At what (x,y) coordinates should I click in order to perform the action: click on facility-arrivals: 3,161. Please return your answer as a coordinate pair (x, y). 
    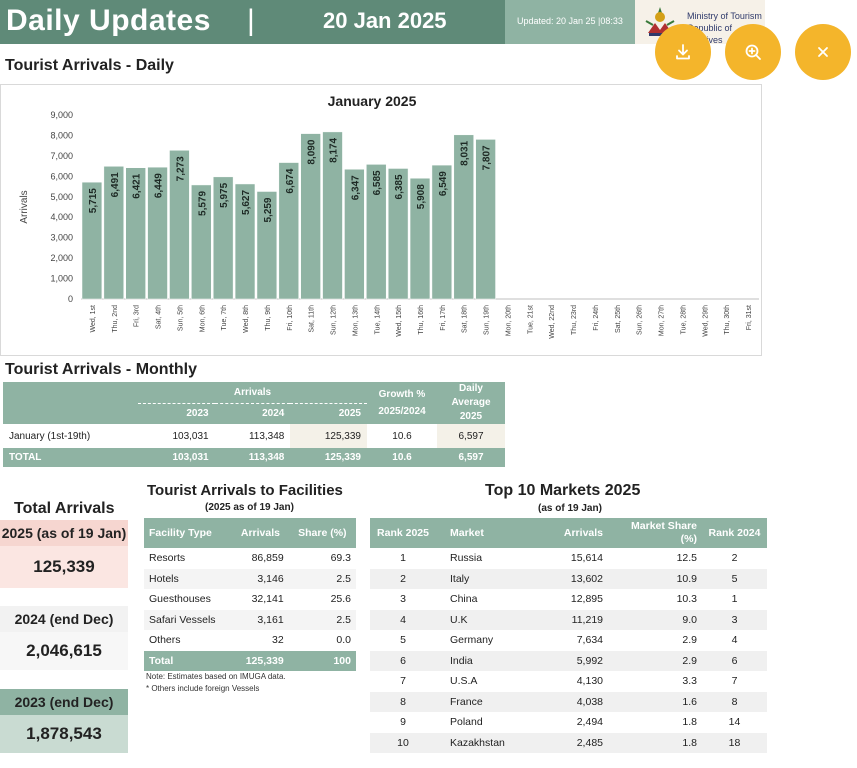
    Looking at the image, I should click on (260, 619).